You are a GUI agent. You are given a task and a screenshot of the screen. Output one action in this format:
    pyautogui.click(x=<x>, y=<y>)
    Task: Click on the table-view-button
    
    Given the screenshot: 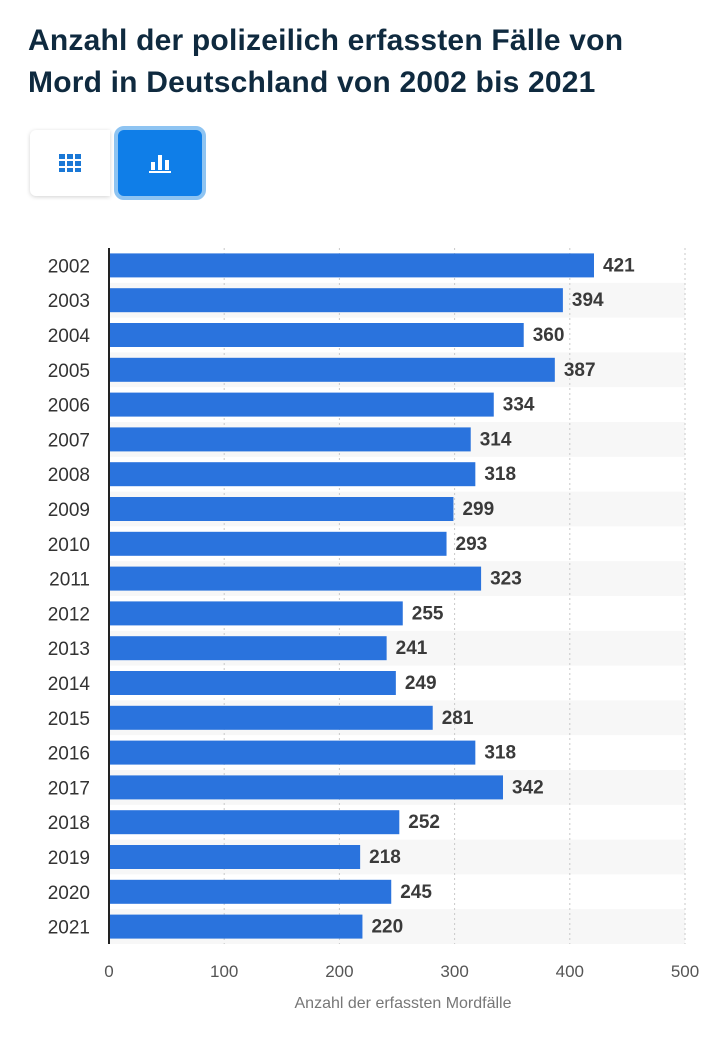 What is the action you would take?
    pyautogui.click(x=70, y=163)
    